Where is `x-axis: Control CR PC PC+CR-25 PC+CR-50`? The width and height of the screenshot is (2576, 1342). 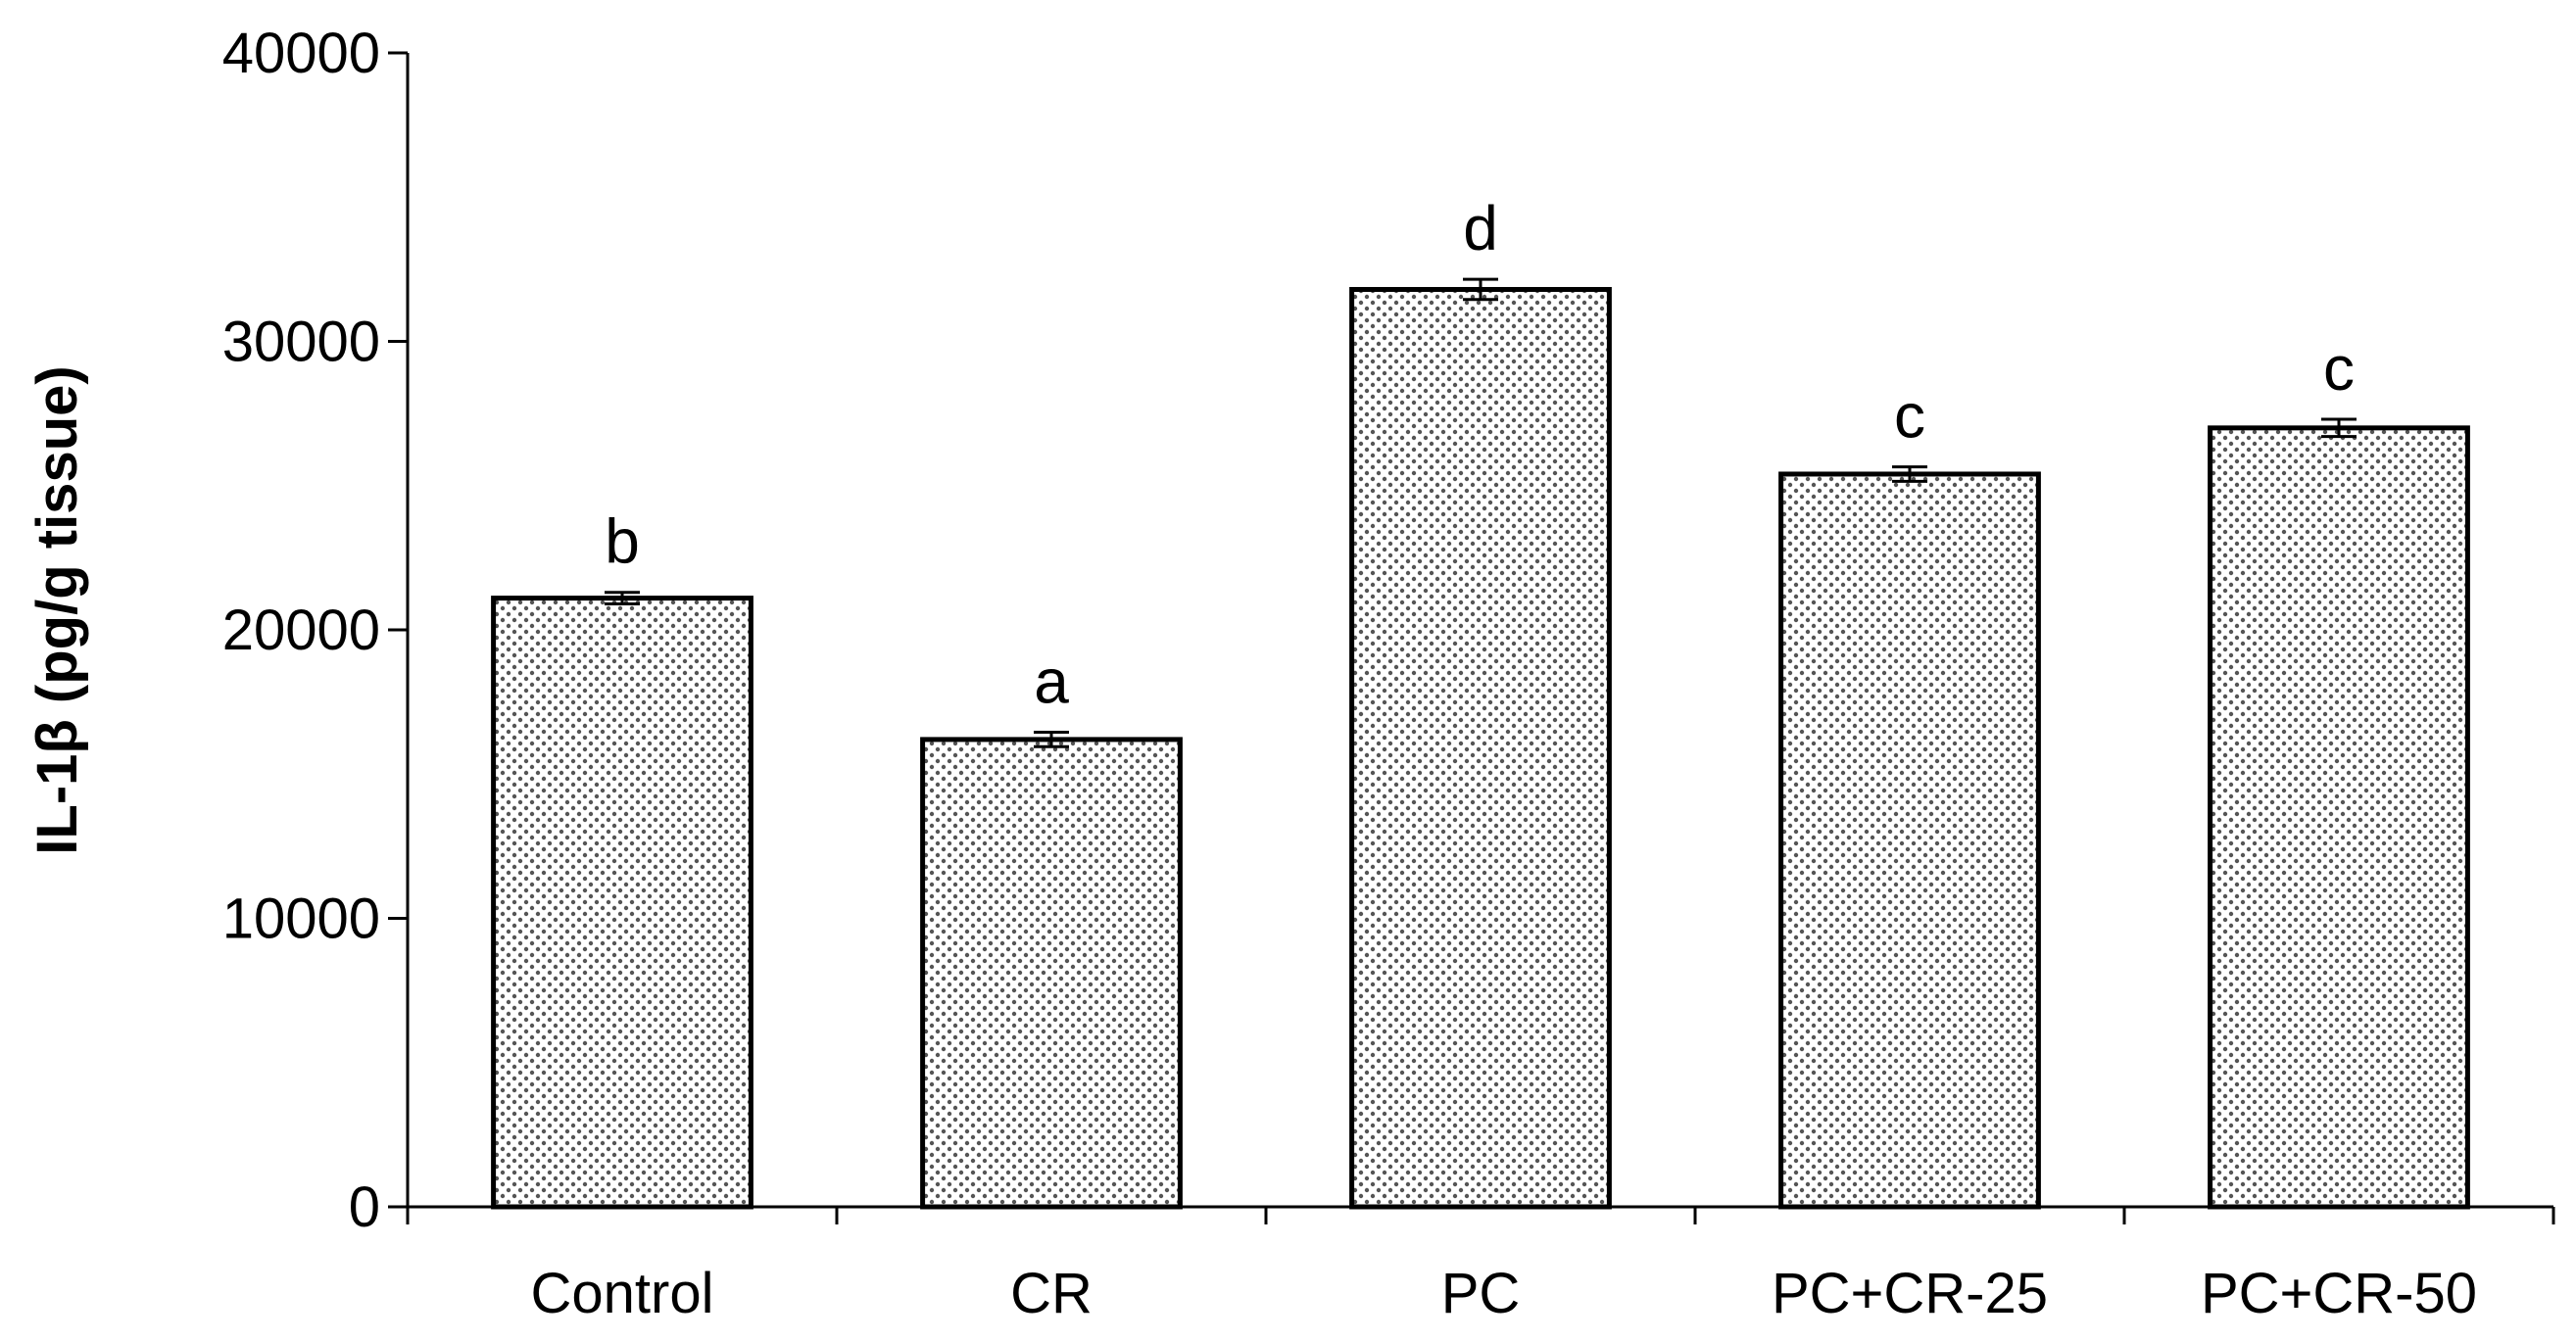 x-axis: Control CR PC PC+CR-25 PC+CR-50 is located at coordinates (1480, 1265).